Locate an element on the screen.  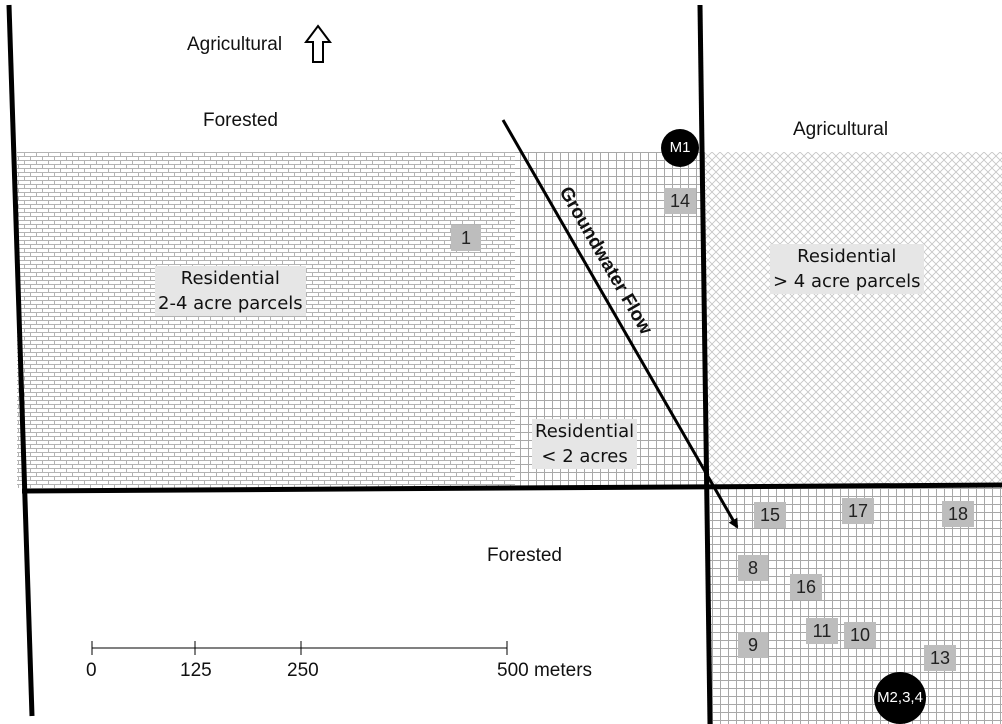
monitoring-well-m1: M1 is located at coordinates (680, 148).